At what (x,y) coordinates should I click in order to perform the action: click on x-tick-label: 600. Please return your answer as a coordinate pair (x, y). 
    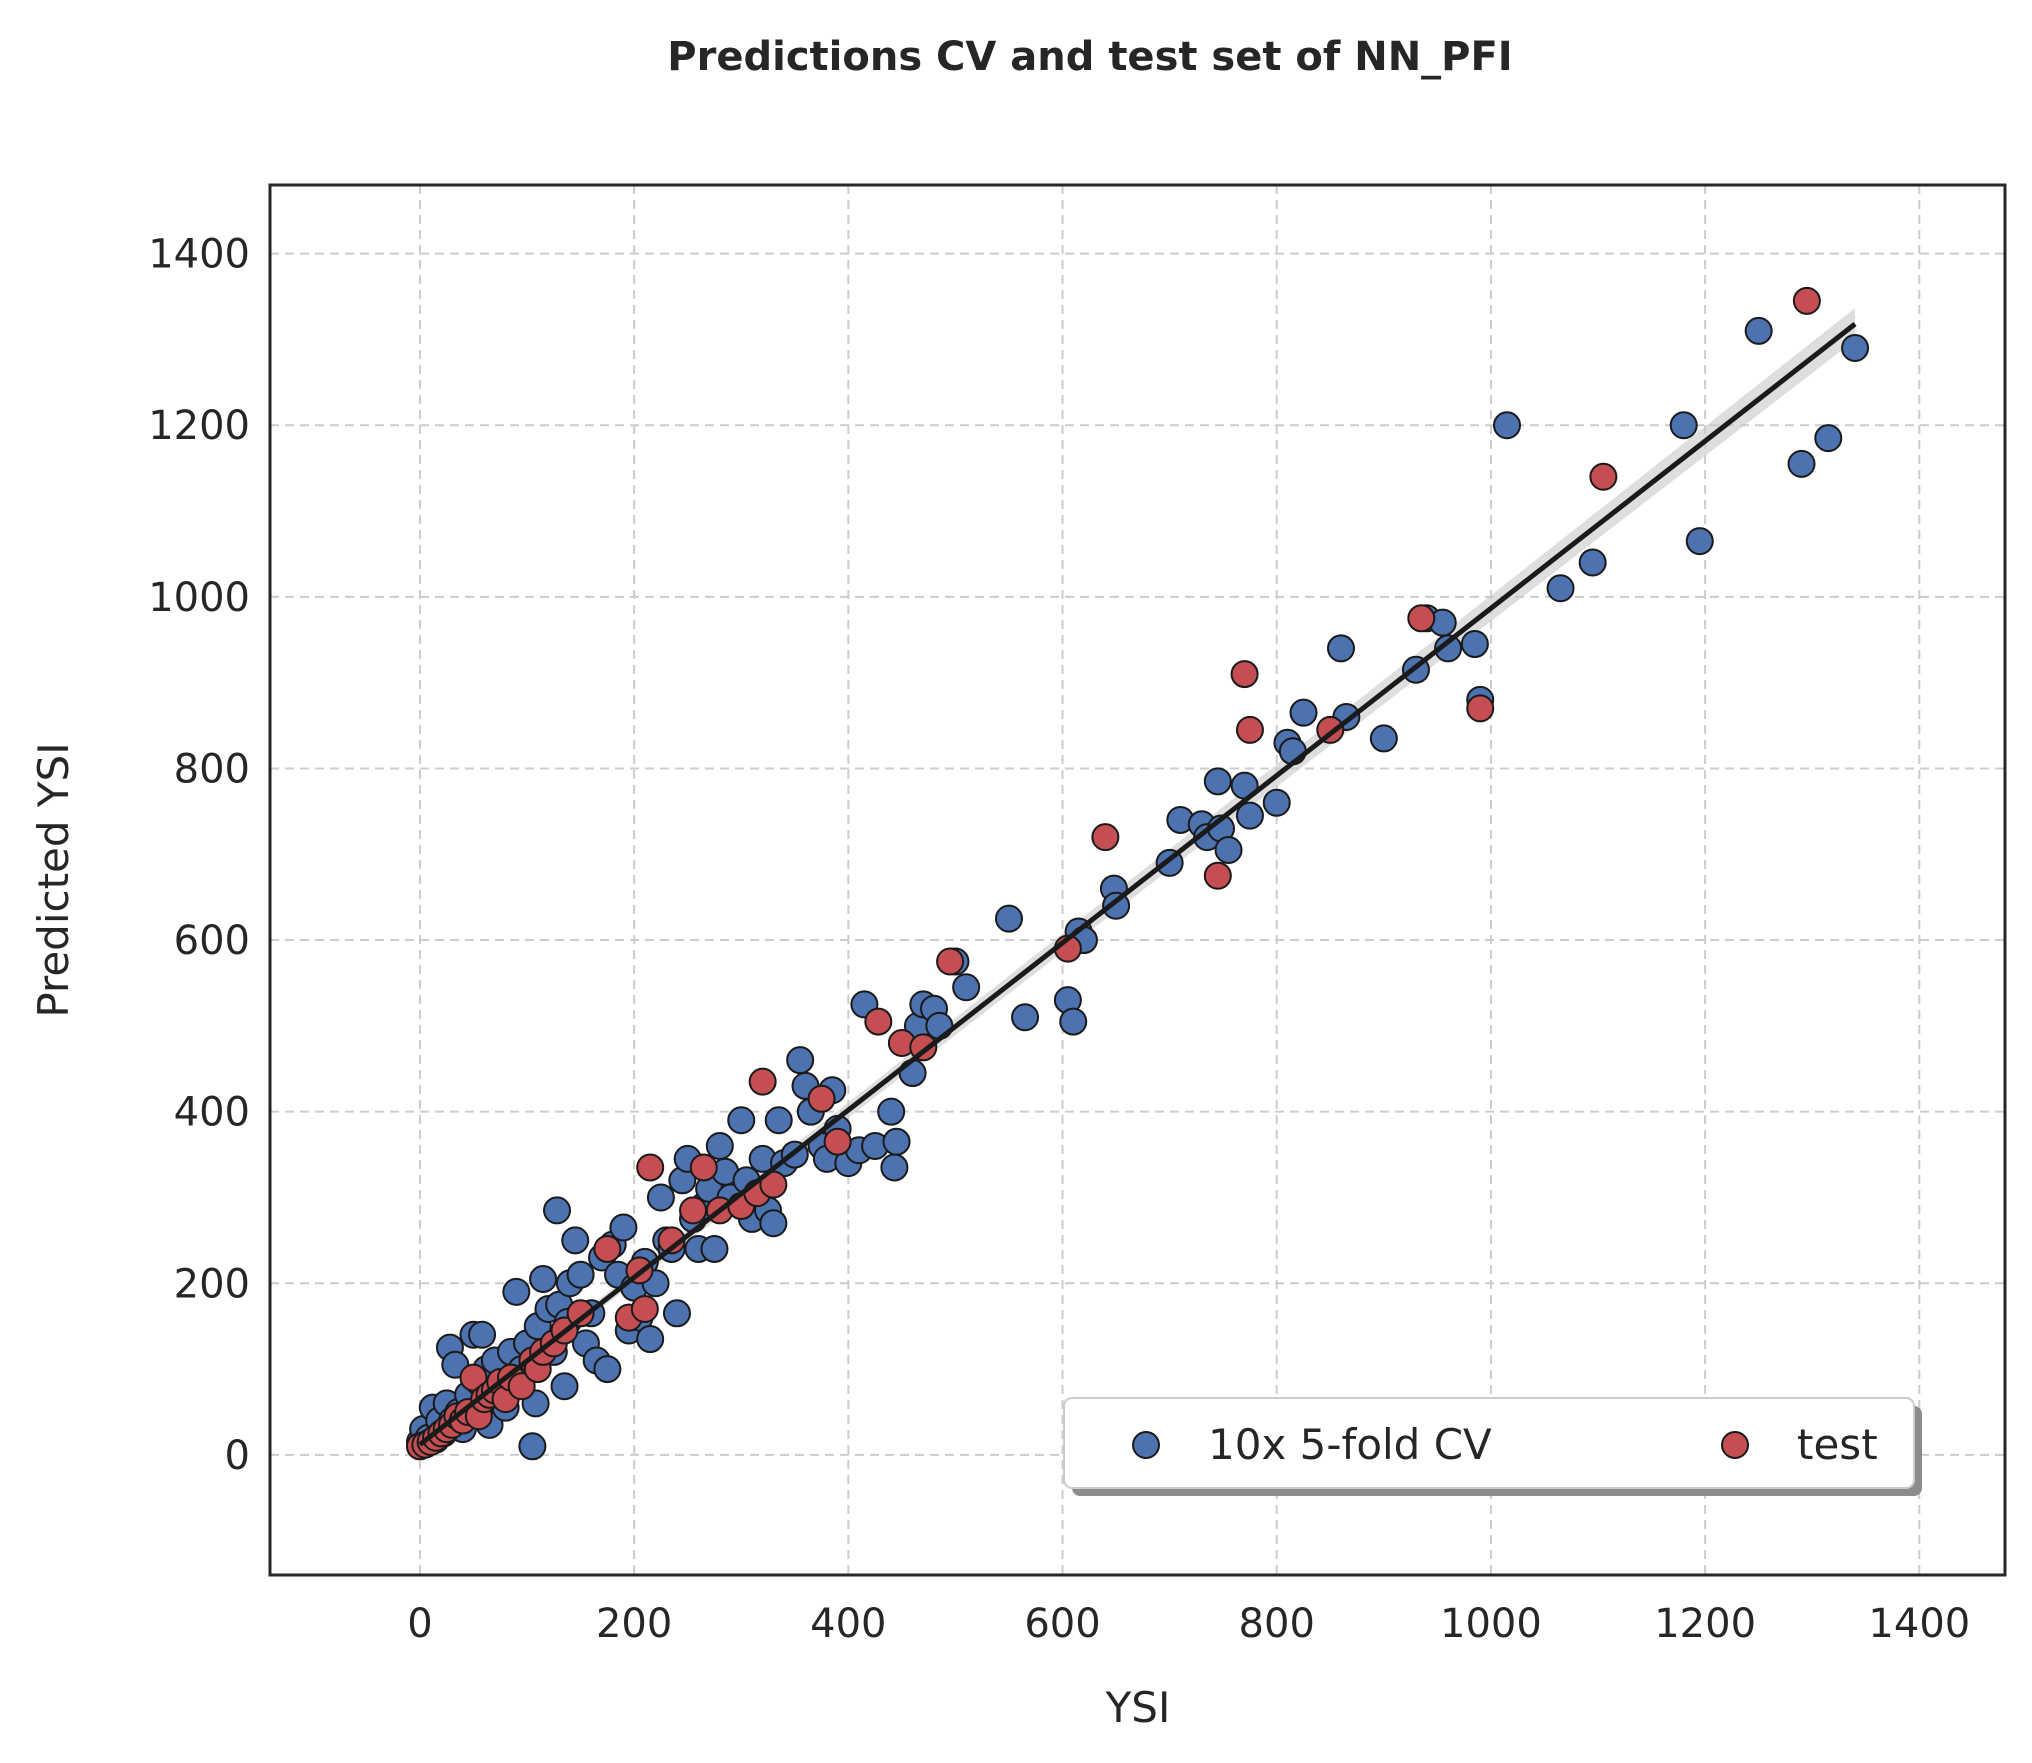
    Looking at the image, I should click on (1062, 1624).